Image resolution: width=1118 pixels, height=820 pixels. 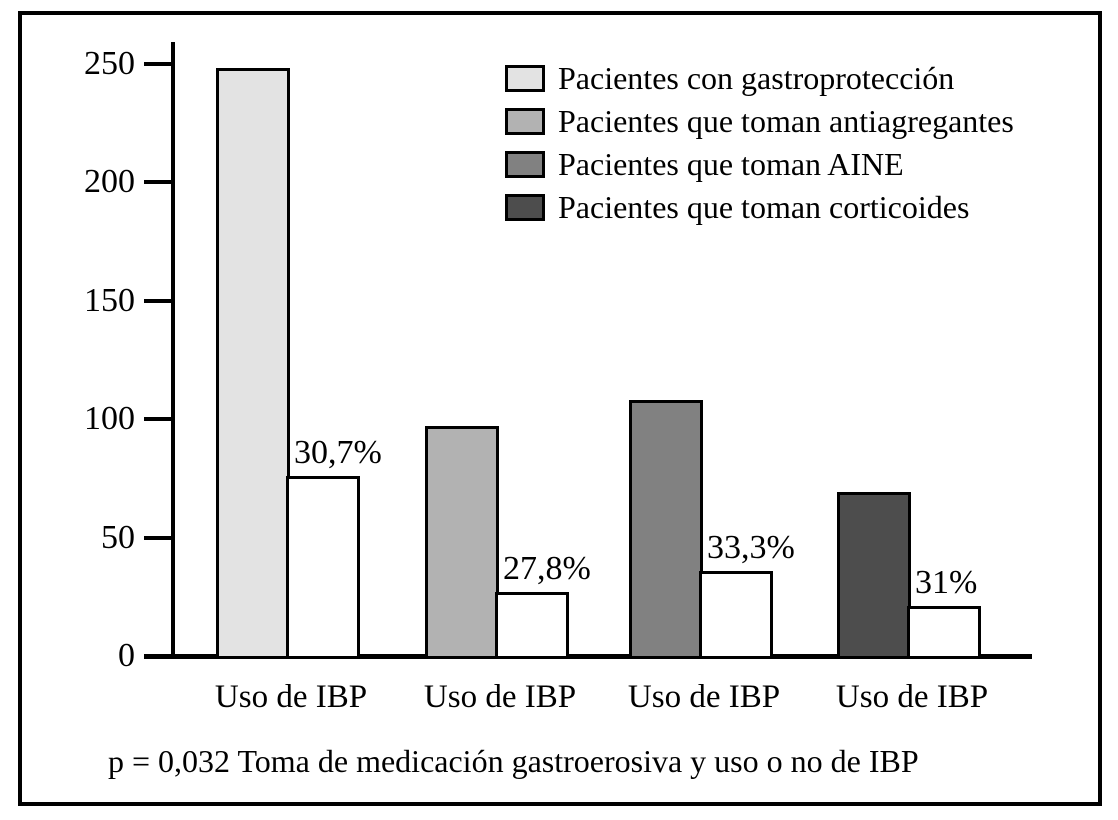 I want to click on legend-label: Pacientes con gastroprotección, so click(x=756, y=78).